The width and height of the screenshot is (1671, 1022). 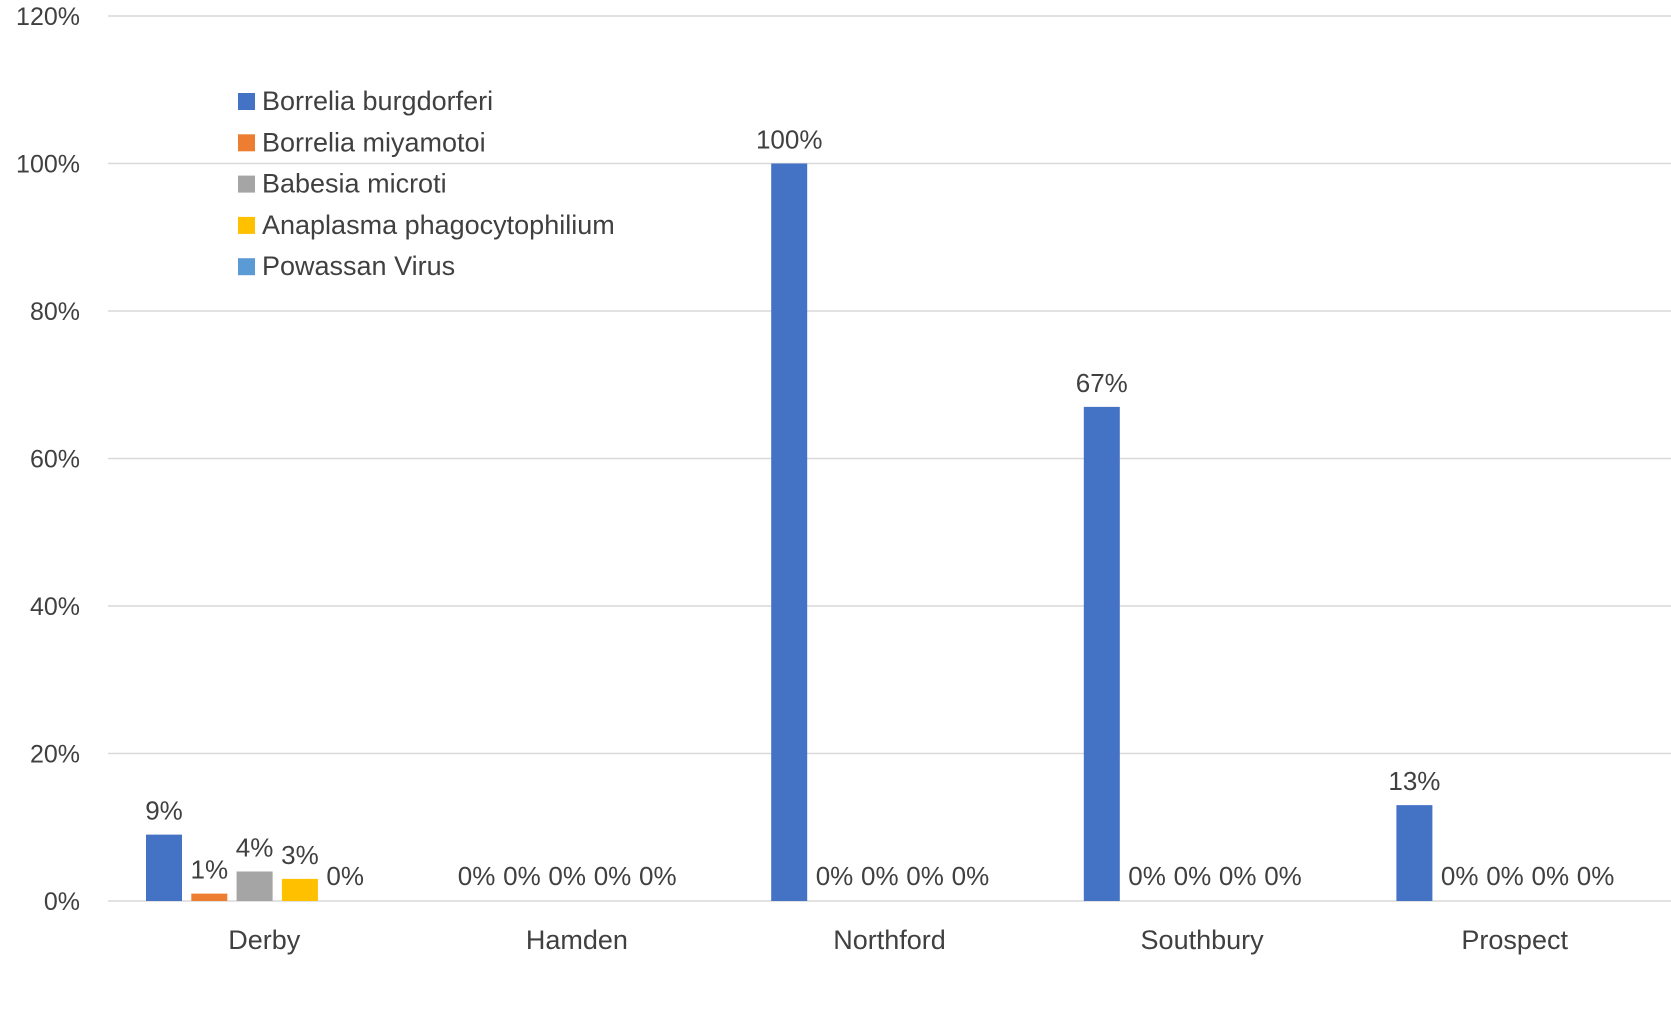 What do you see at coordinates (889, 940) in the screenshot?
I see `x-category-label: Northford` at bounding box center [889, 940].